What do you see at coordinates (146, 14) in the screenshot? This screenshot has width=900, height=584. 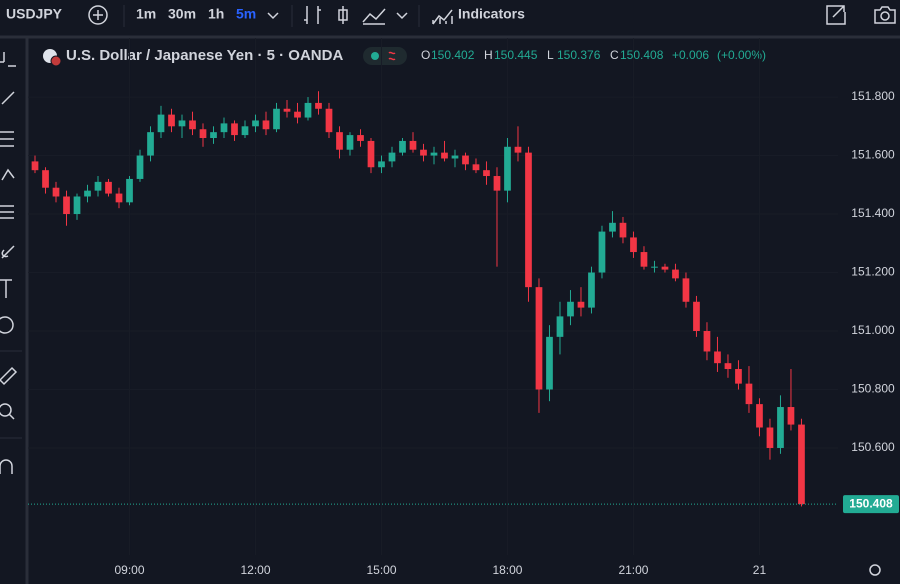 I see `interval: 1m` at bounding box center [146, 14].